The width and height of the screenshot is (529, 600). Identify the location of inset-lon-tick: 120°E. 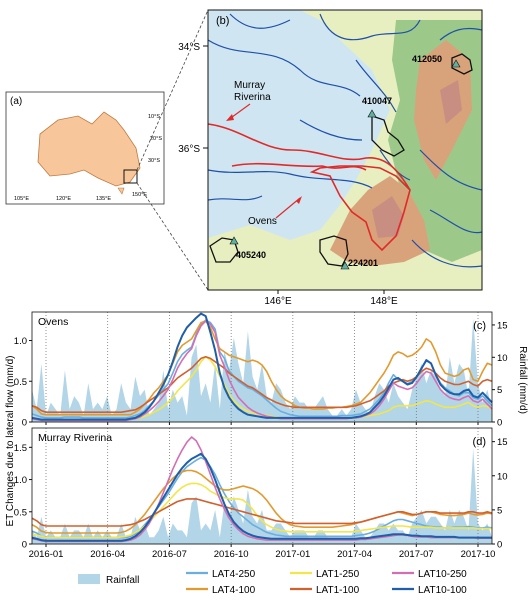
(63, 199).